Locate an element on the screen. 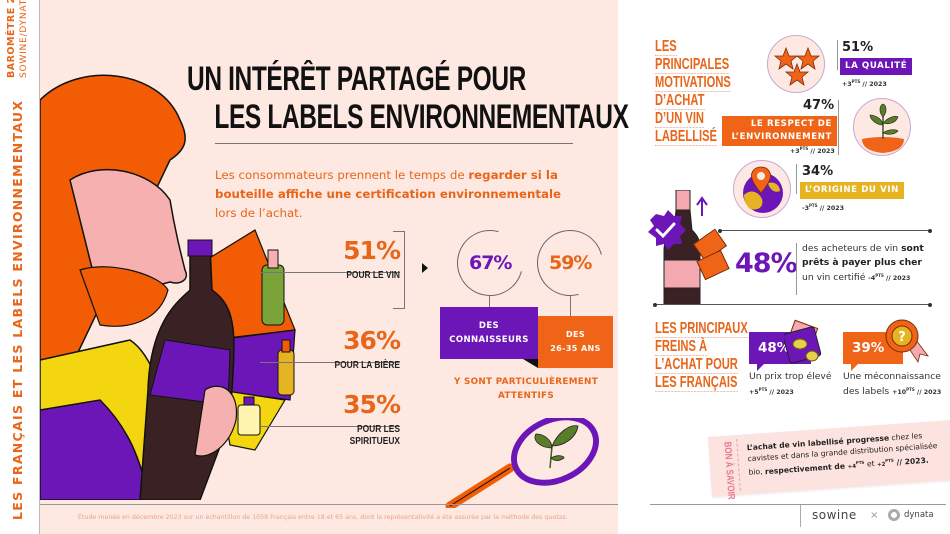 The width and height of the screenshot is (950, 534). brk-title-l3: L’ACHAT POUR is located at coordinates (696, 365).